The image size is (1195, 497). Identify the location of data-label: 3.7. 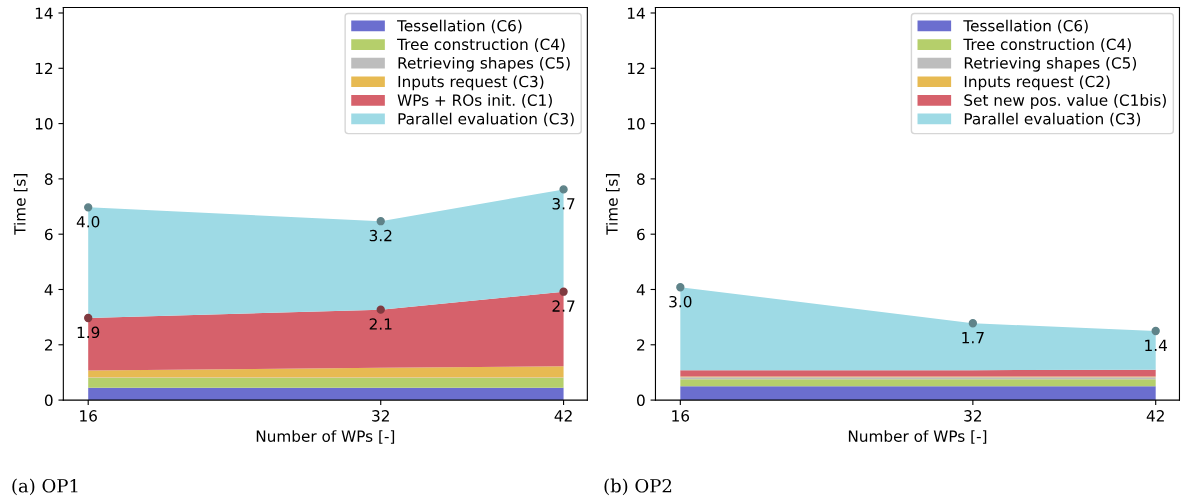
(563, 204).